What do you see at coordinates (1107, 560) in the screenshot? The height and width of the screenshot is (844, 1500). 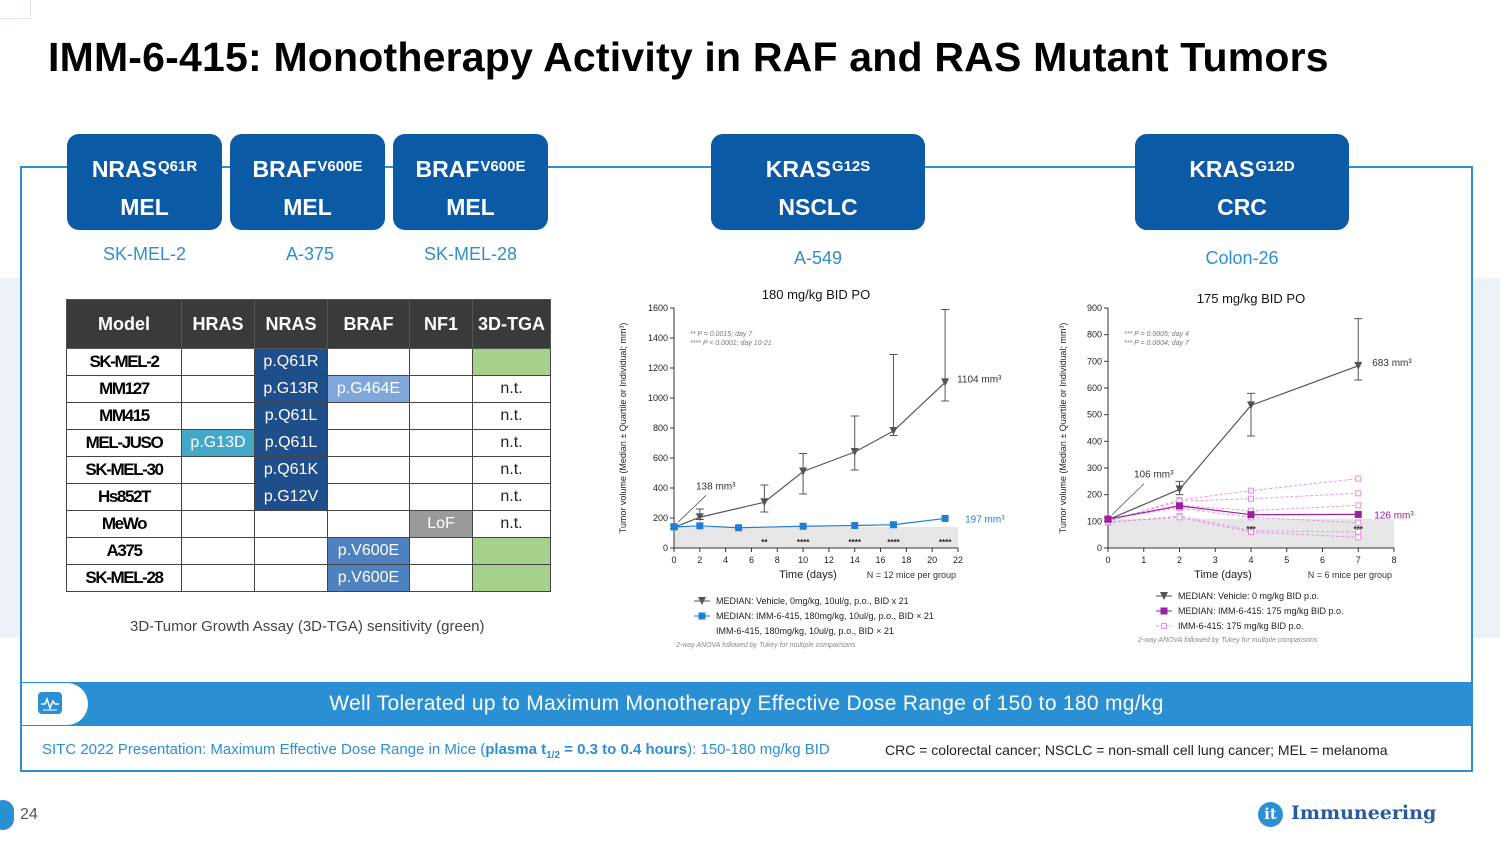 I see `x-tick-label: 0` at bounding box center [1107, 560].